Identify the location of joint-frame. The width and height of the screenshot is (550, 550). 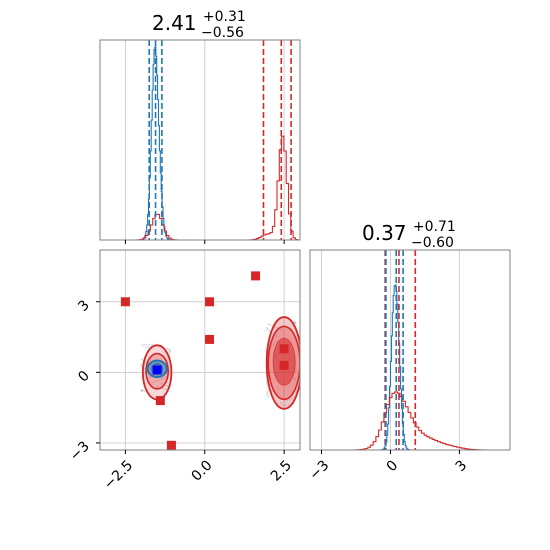
(200, 350).